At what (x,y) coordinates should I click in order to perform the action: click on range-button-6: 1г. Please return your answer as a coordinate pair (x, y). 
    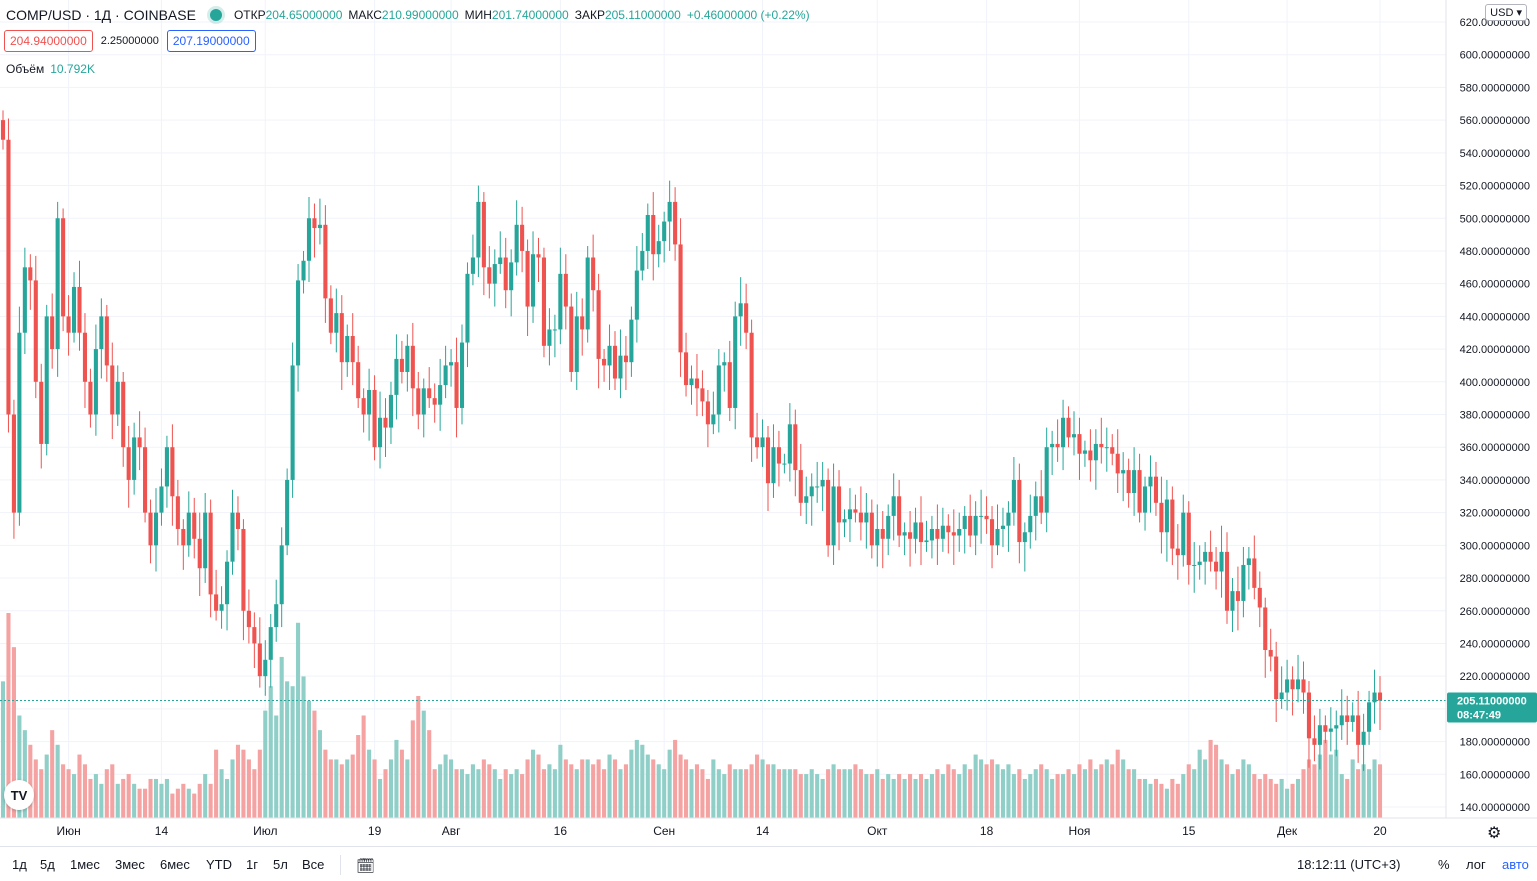
    Looking at the image, I should click on (252, 864).